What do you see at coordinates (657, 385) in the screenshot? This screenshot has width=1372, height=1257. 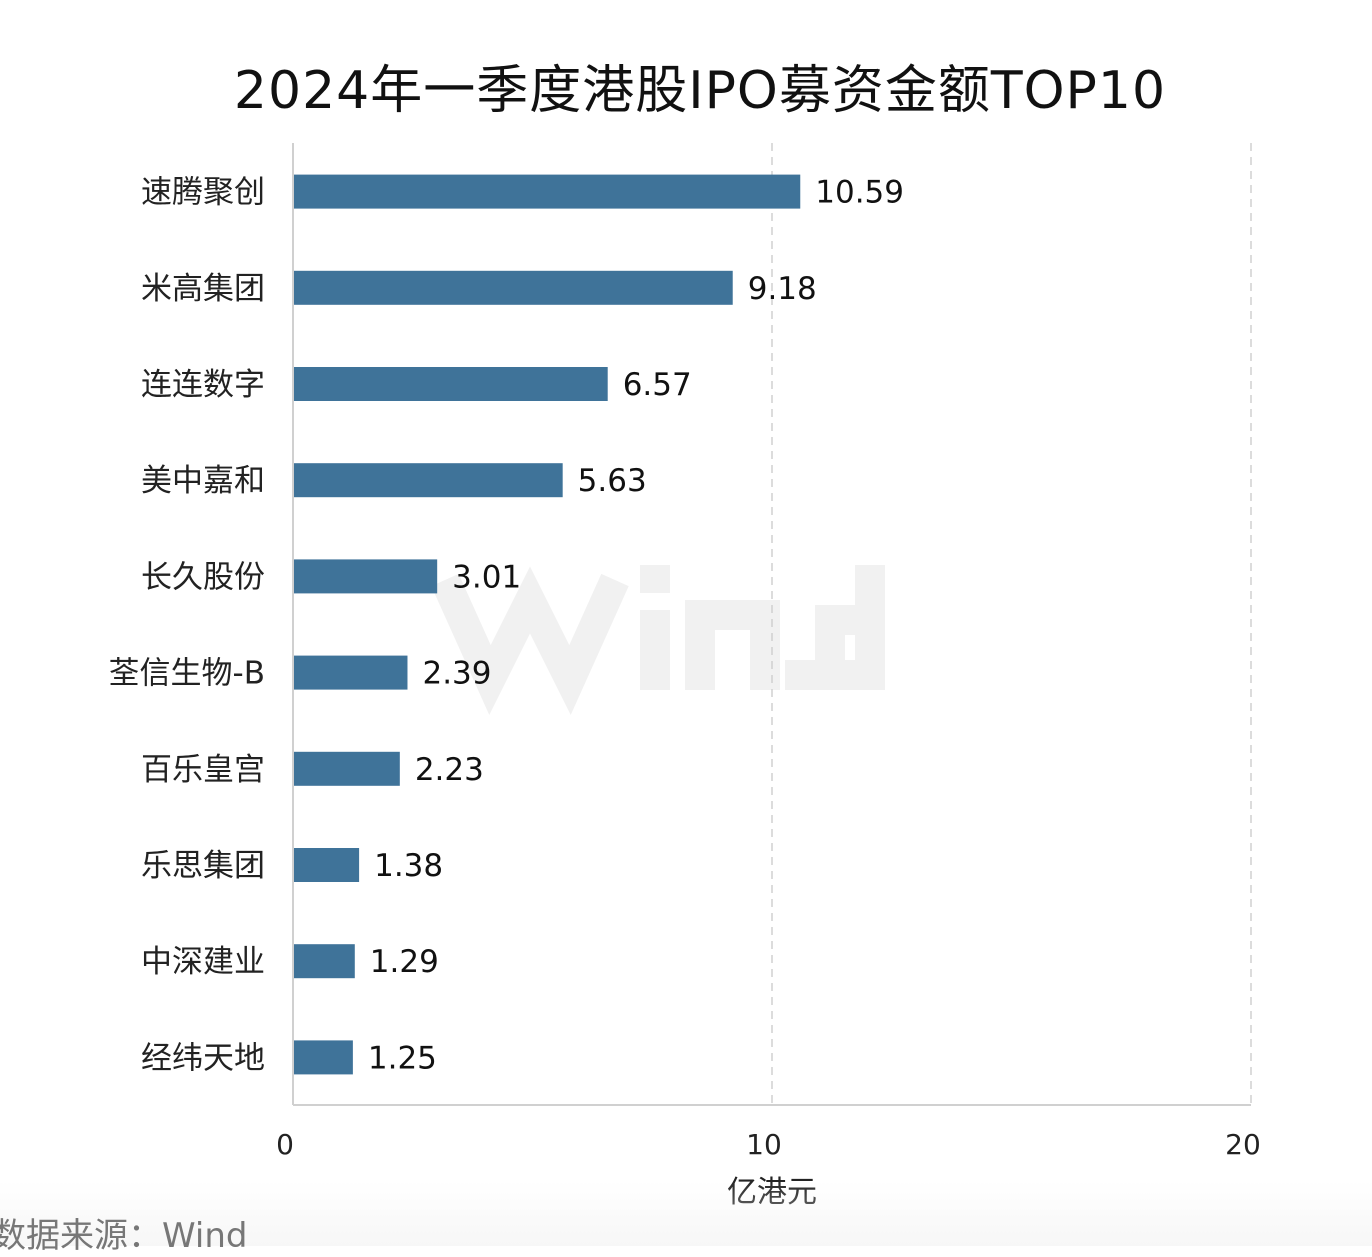 I see `data-label: 6.57` at bounding box center [657, 385].